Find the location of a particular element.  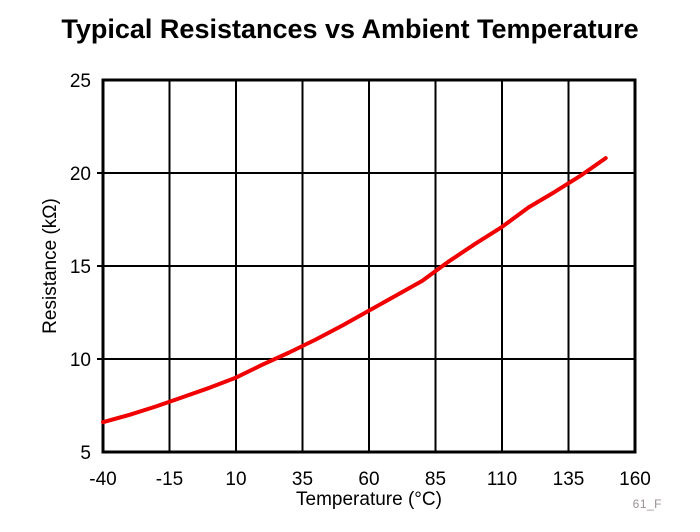

y-tick-label: 5 is located at coordinates (85, 453).